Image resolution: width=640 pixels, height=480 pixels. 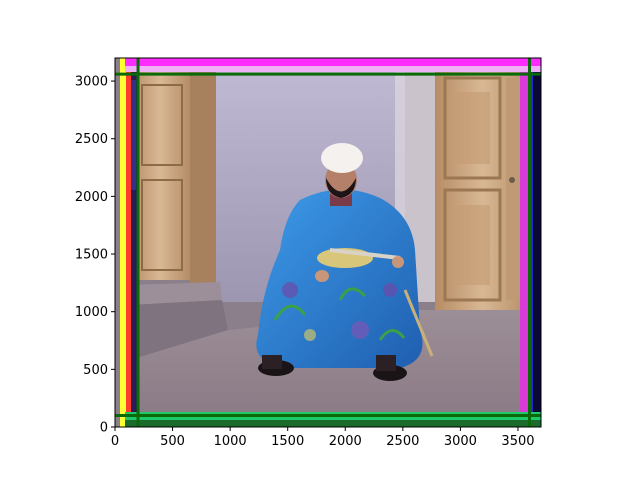 What do you see at coordinates (91, 82) in the screenshot?
I see `y-tick-label: 3000` at bounding box center [91, 82].